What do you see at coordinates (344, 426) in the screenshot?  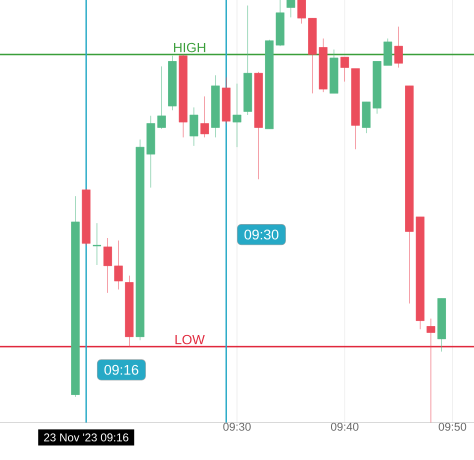 I see `x-tick-label: 09:40` at bounding box center [344, 426].